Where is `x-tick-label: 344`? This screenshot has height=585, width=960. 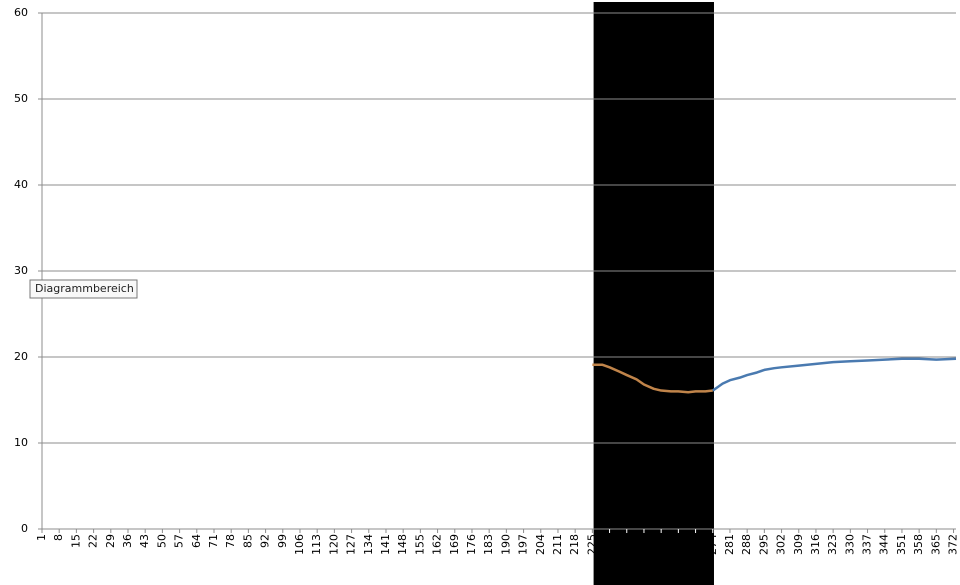 x-tick-label: 344 is located at coordinates (884, 544).